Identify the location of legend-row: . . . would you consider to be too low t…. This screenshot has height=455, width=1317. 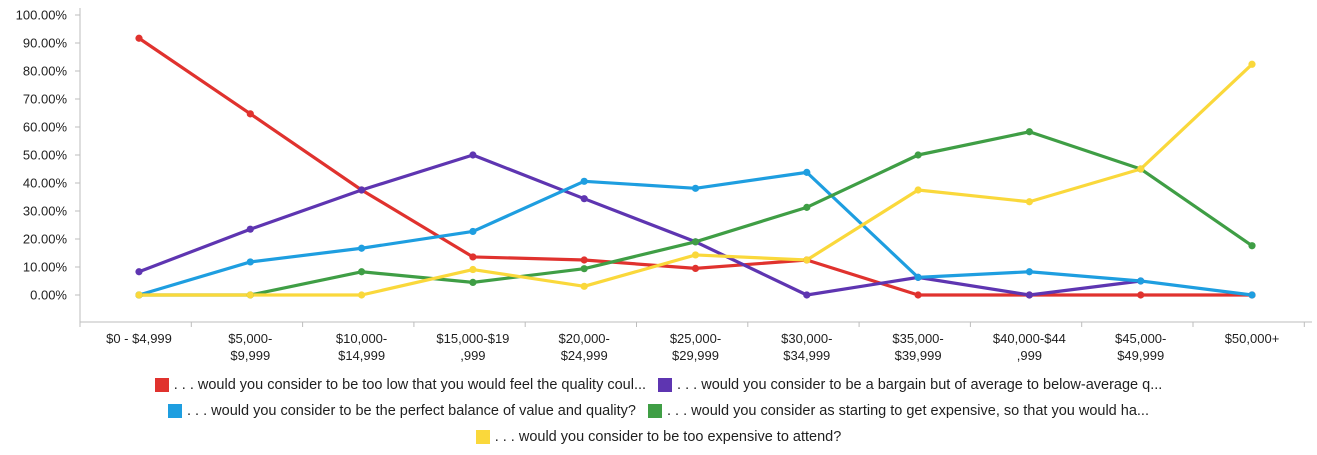
(658, 385).